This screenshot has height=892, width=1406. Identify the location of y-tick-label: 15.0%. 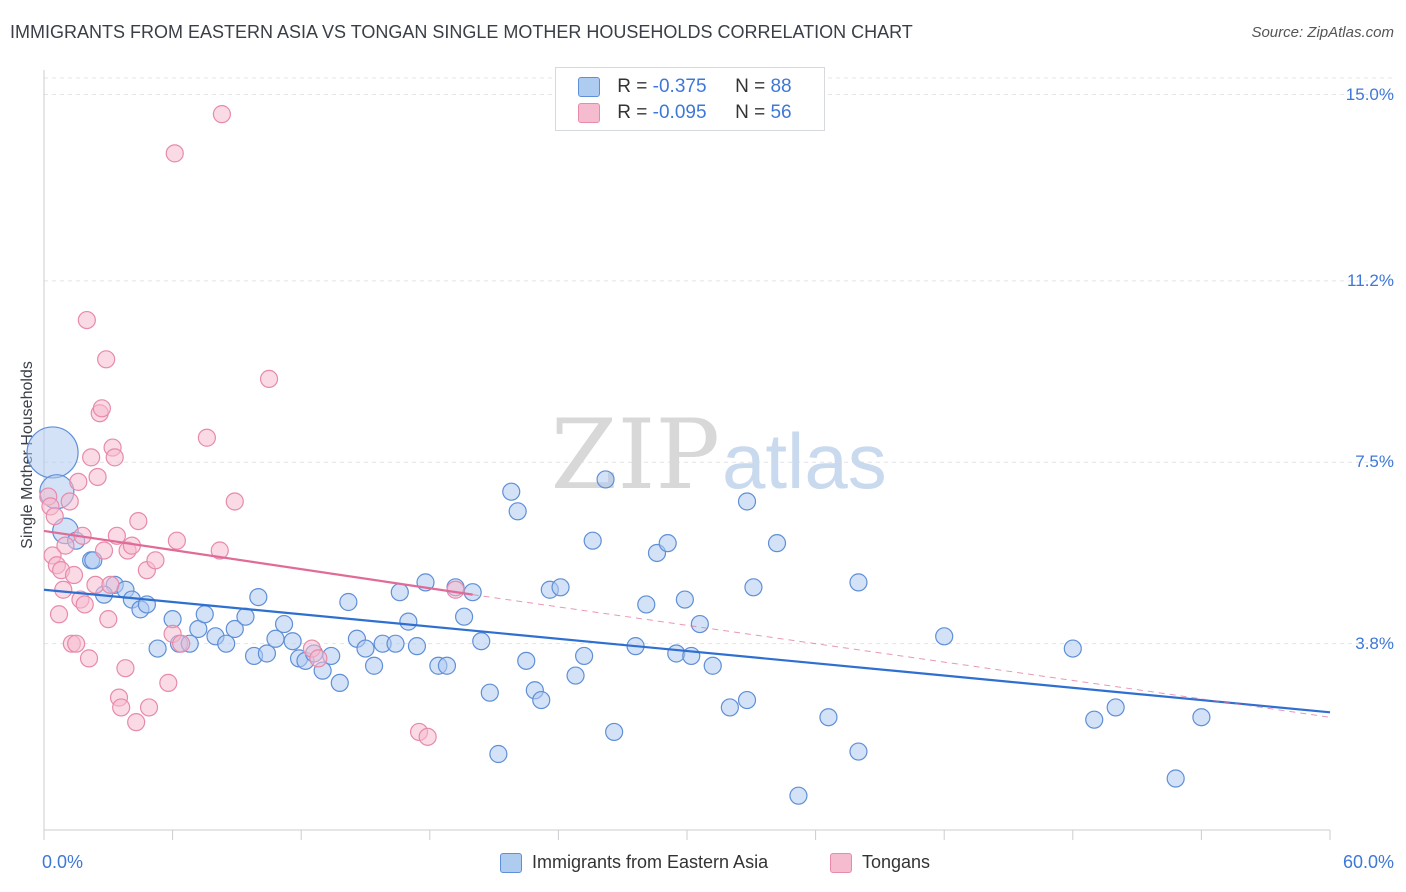
(1369, 94).